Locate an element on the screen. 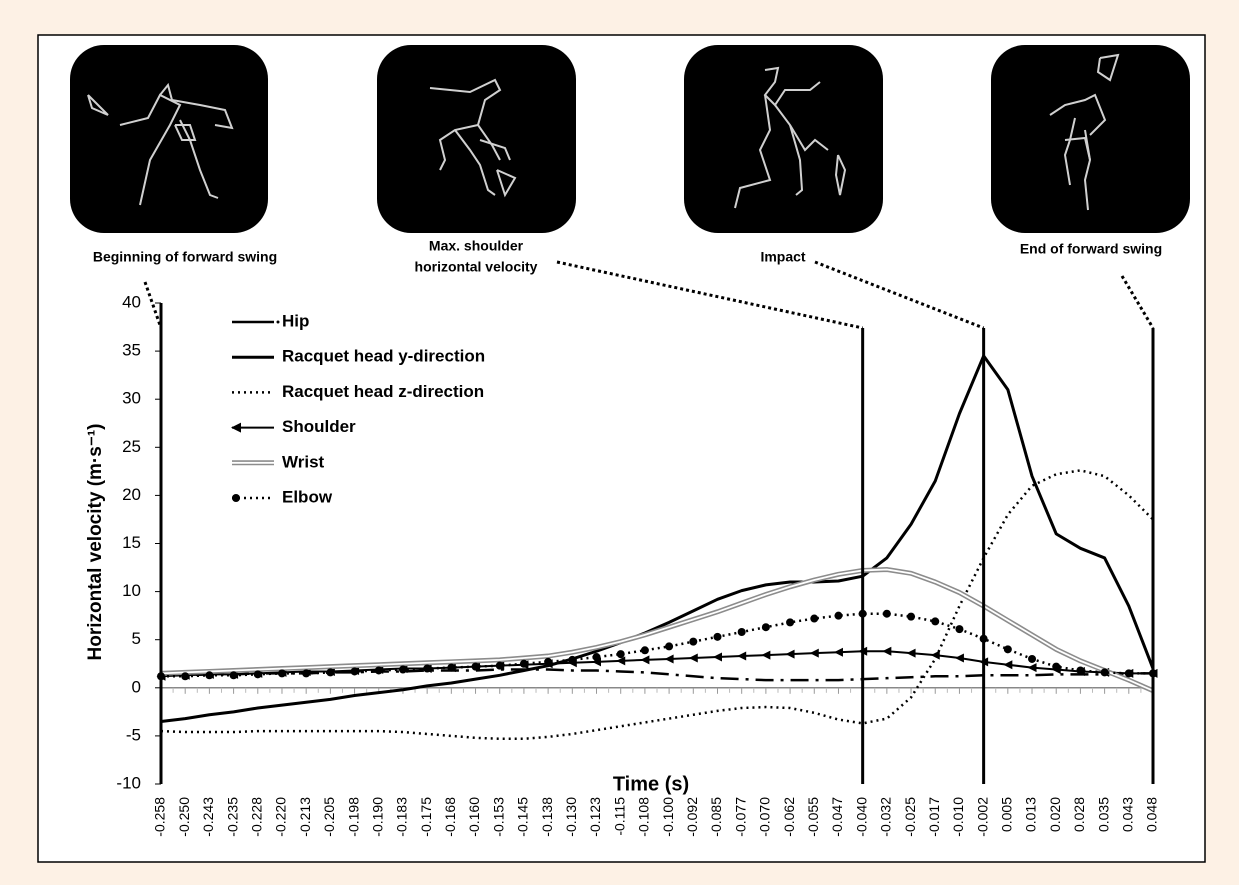 Image resolution: width=1239 pixels, height=885 pixels. x-axis-title: Time (s) is located at coordinates (651, 784).